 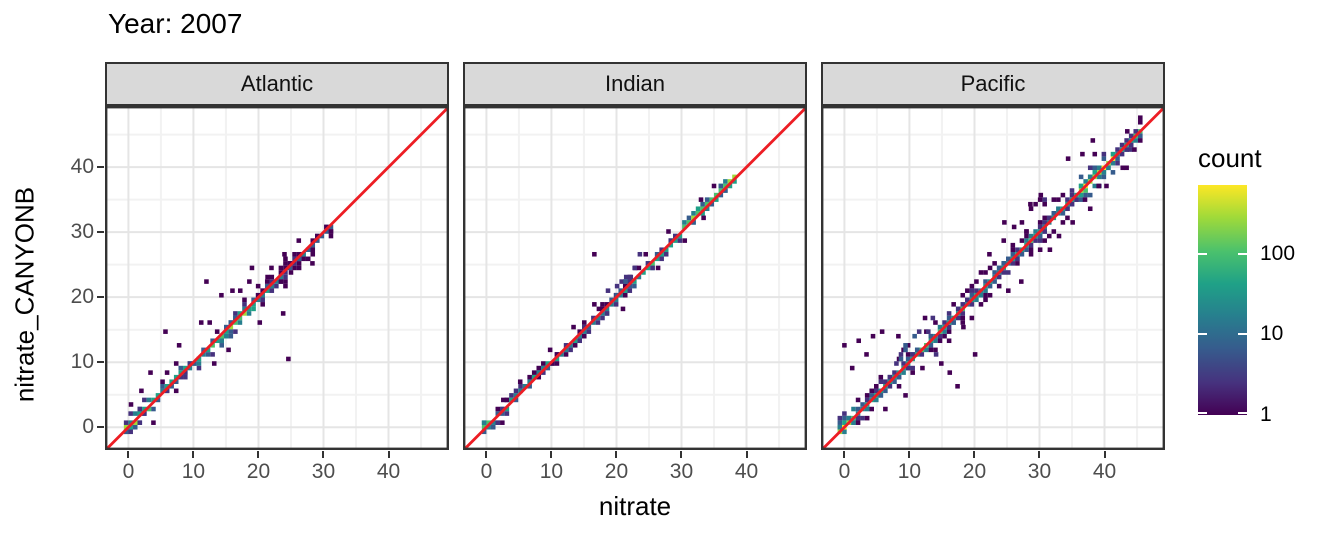 I want to click on legend-tick-label: 10, so click(x=1272, y=334).